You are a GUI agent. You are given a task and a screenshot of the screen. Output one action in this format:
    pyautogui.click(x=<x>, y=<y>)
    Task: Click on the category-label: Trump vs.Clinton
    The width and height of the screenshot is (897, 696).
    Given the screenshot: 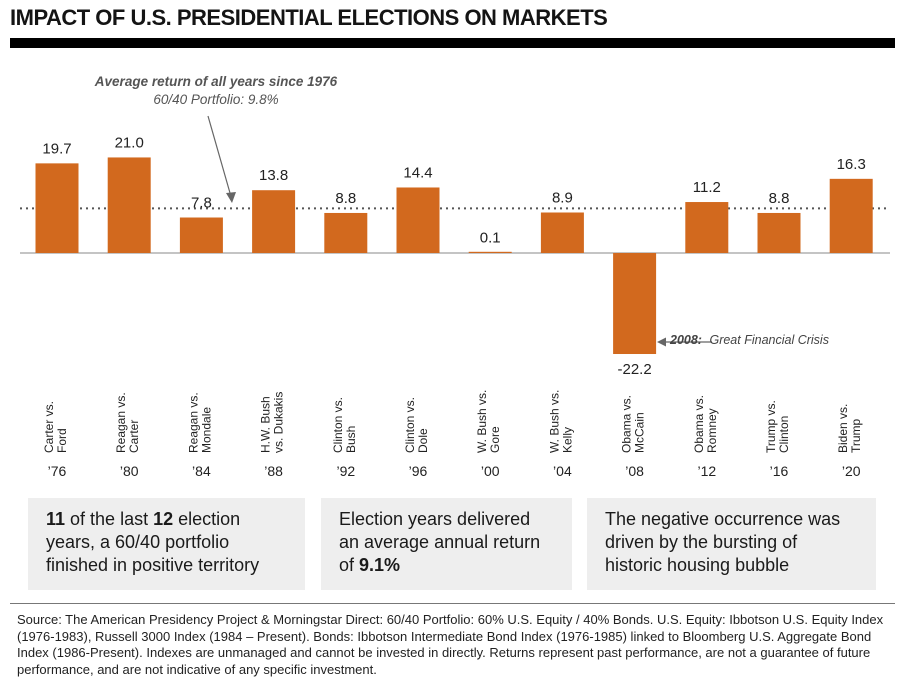 What is the action you would take?
    pyautogui.click(x=777, y=426)
    